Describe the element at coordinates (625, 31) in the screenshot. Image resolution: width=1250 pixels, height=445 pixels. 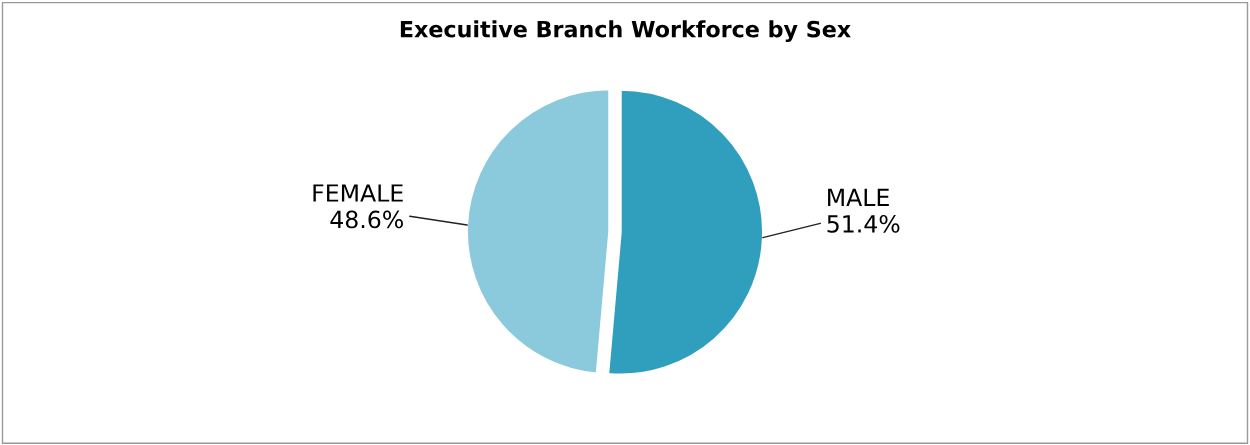
I see `chart-title: Execuitive Branch Workforce by Sex` at that location.